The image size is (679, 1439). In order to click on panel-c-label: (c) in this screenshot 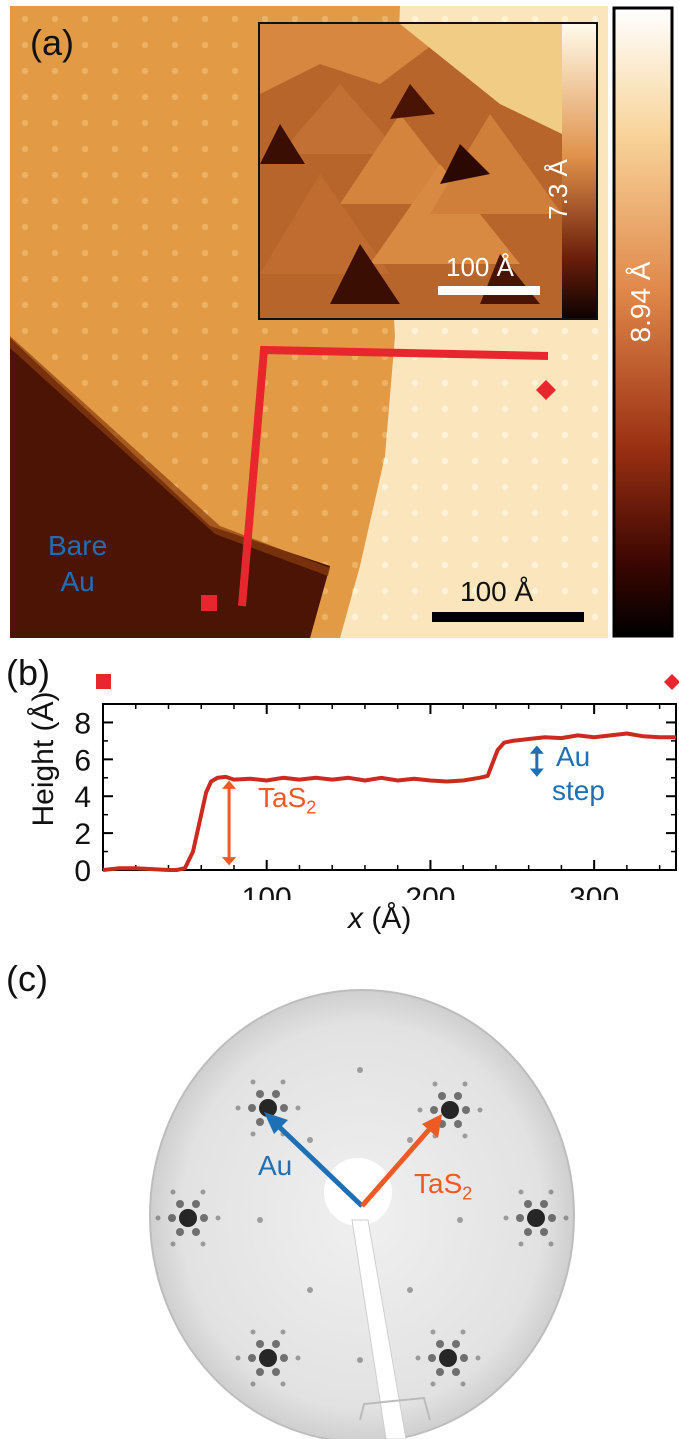, I will do `click(27, 978)`.